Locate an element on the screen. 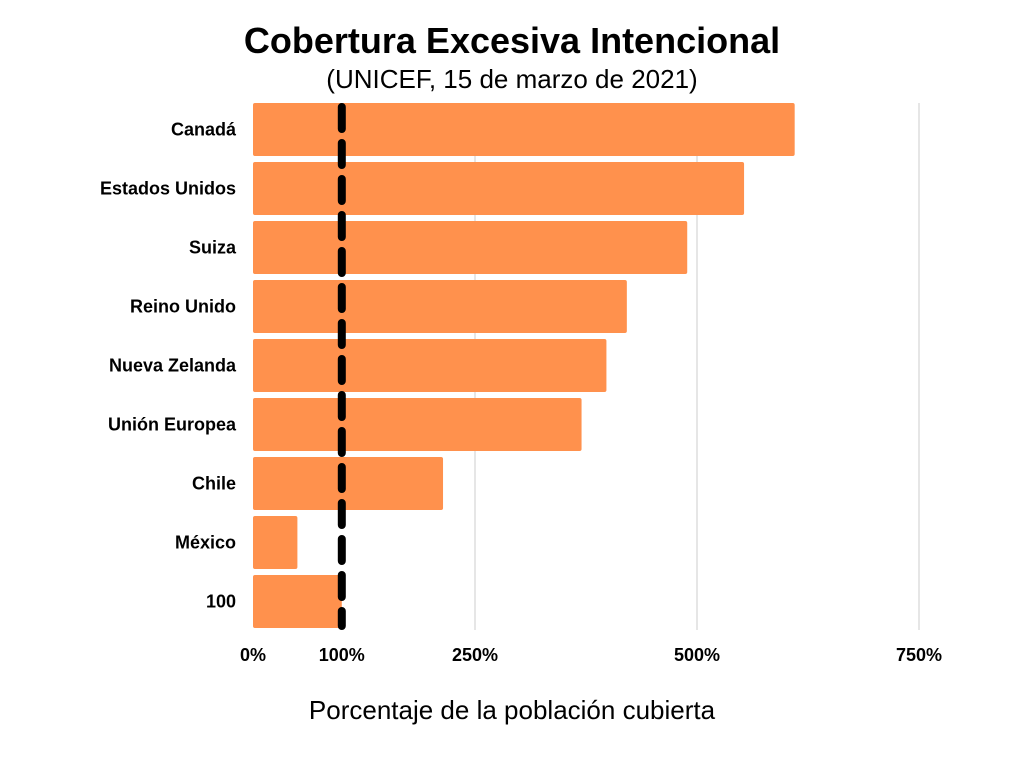 The height and width of the screenshot is (773, 1024). category-label: Reino Unido is located at coordinates (183, 307).